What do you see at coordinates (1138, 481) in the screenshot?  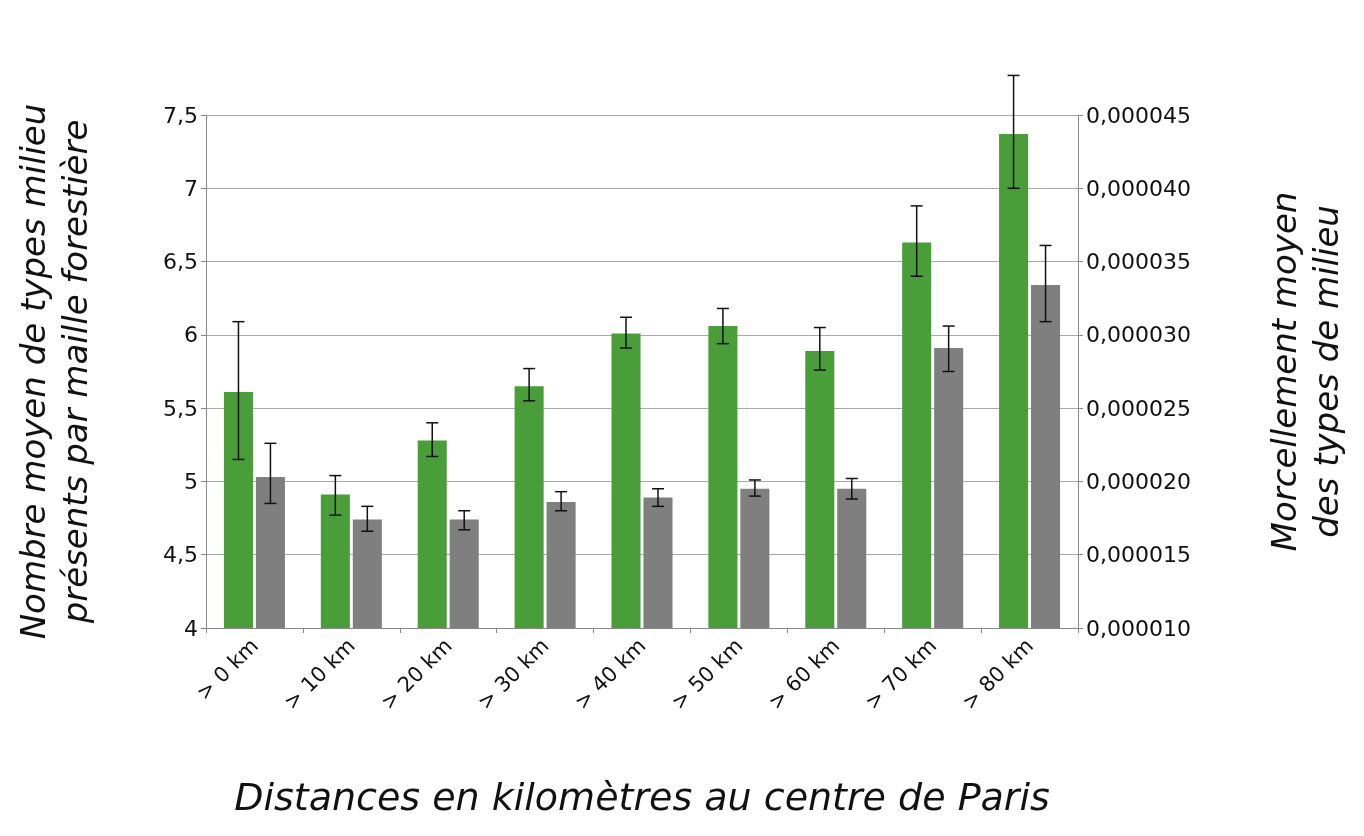 I see `y2-tick-label: 0,000020` at bounding box center [1138, 481].